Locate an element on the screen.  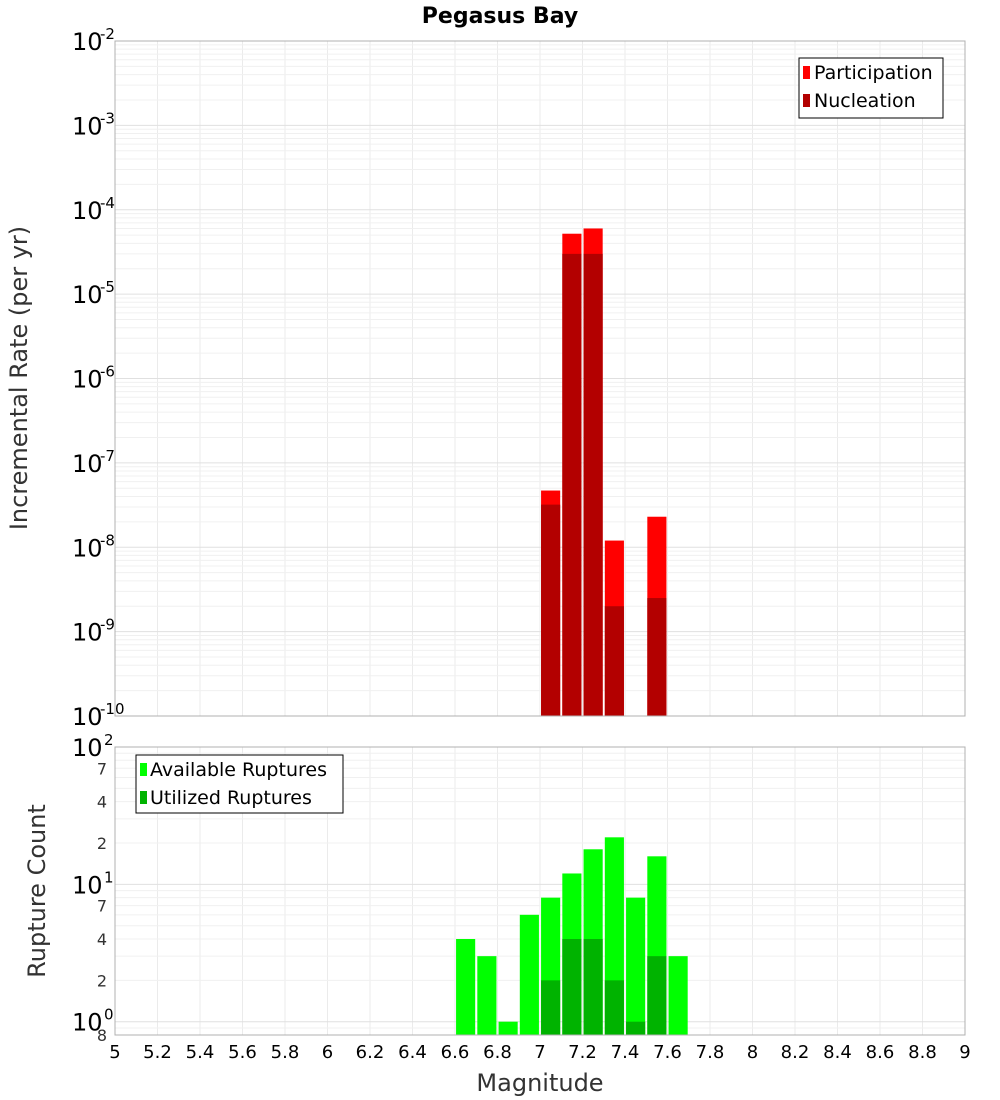
x-tick-label: 5.6 is located at coordinates (242, 1052).